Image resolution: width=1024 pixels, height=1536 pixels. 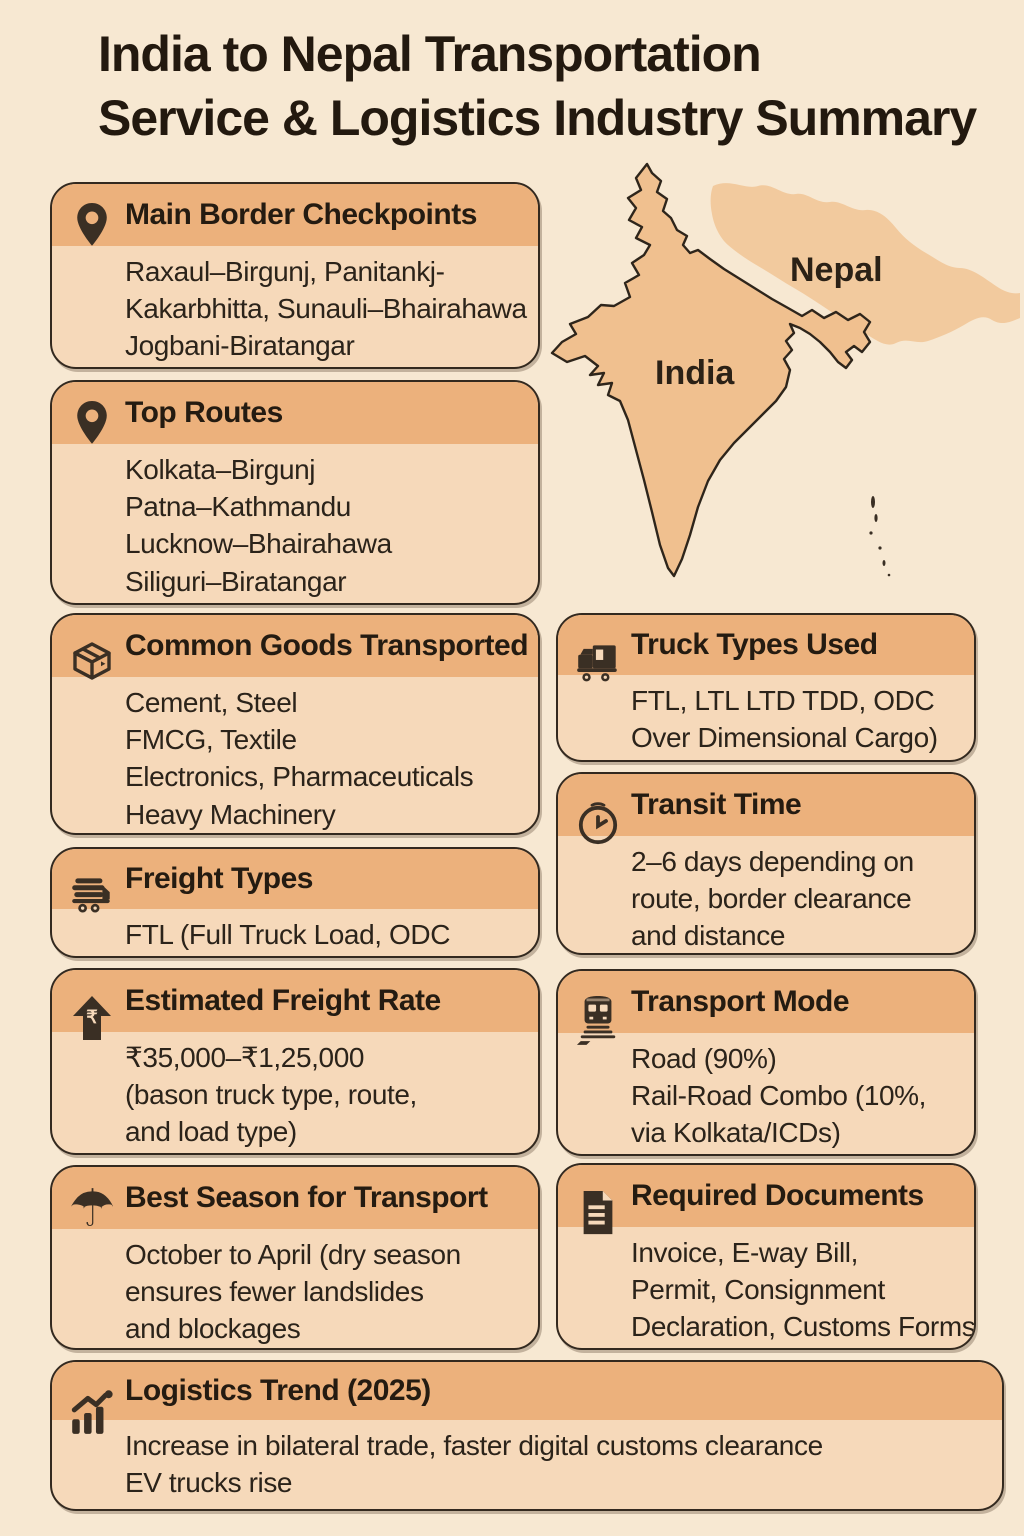 I want to click on card-line: Jogbani-Biratangar, so click(x=240, y=346).